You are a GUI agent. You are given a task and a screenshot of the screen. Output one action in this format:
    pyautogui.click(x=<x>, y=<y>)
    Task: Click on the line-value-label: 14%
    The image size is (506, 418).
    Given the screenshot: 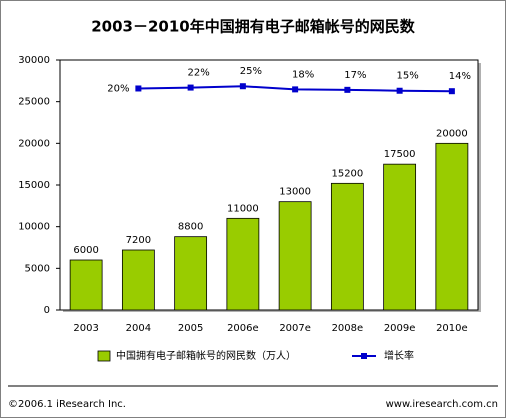 What is the action you would take?
    pyautogui.click(x=460, y=76)
    